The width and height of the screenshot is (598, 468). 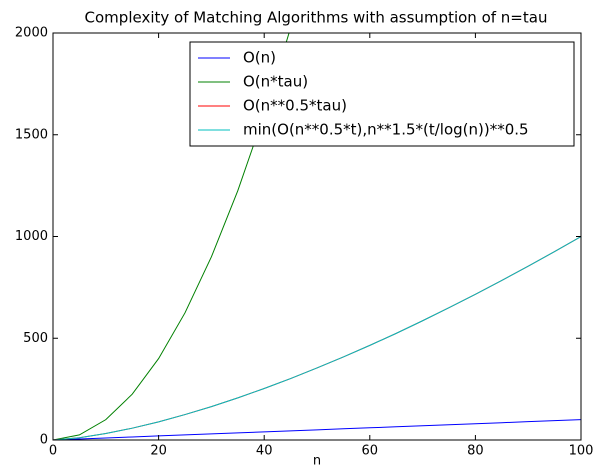 What do you see at coordinates (317, 461) in the screenshot?
I see `x-axis-label: n` at bounding box center [317, 461].